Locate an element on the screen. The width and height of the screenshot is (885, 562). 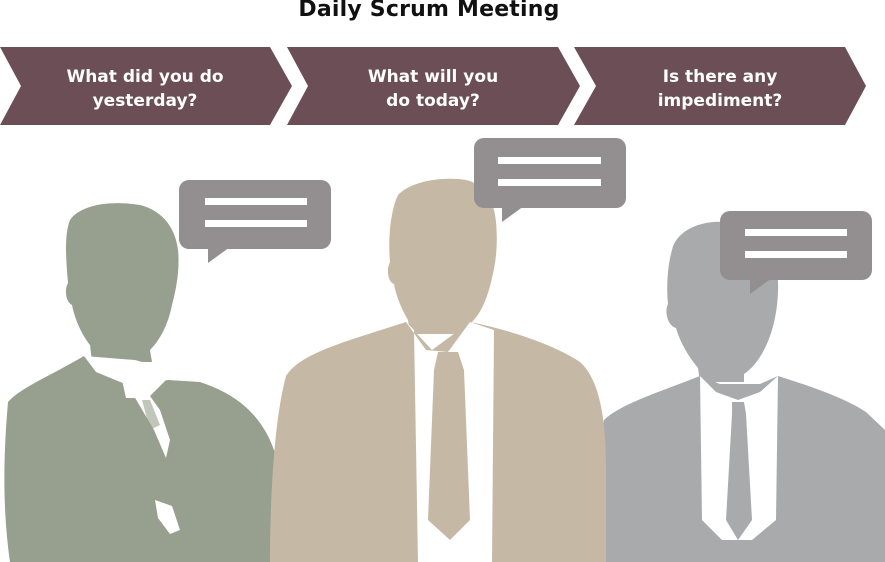
person-center-tie is located at coordinates (449, 446).